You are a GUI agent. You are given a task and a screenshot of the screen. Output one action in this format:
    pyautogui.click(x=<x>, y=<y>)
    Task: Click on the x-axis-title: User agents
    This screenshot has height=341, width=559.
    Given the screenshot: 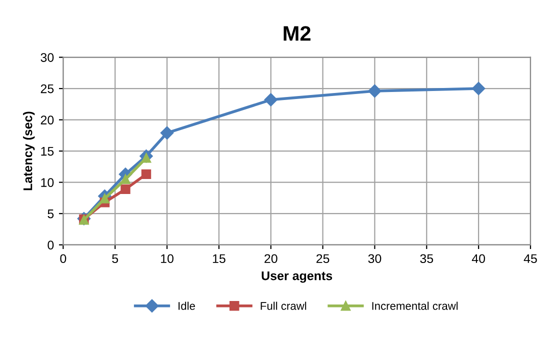 What is the action you would take?
    pyautogui.click(x=297, y=277)
    